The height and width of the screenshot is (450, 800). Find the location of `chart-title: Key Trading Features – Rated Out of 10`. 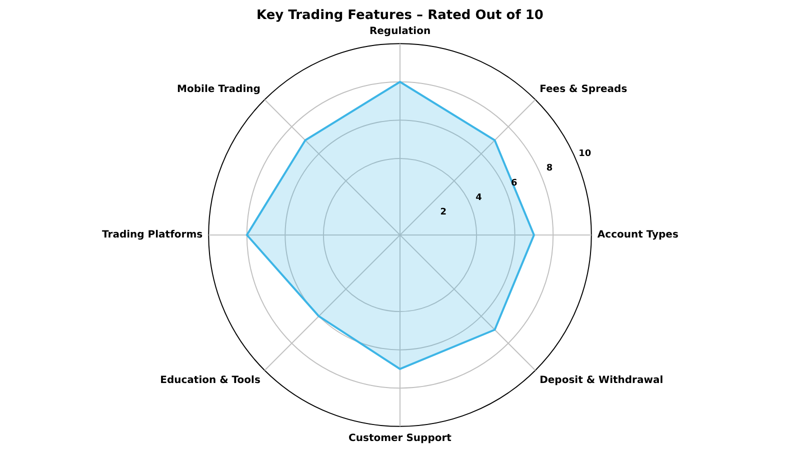

chart-title: Key Trading Features – Rated Out of 10 is located at coordinates (400, 16).